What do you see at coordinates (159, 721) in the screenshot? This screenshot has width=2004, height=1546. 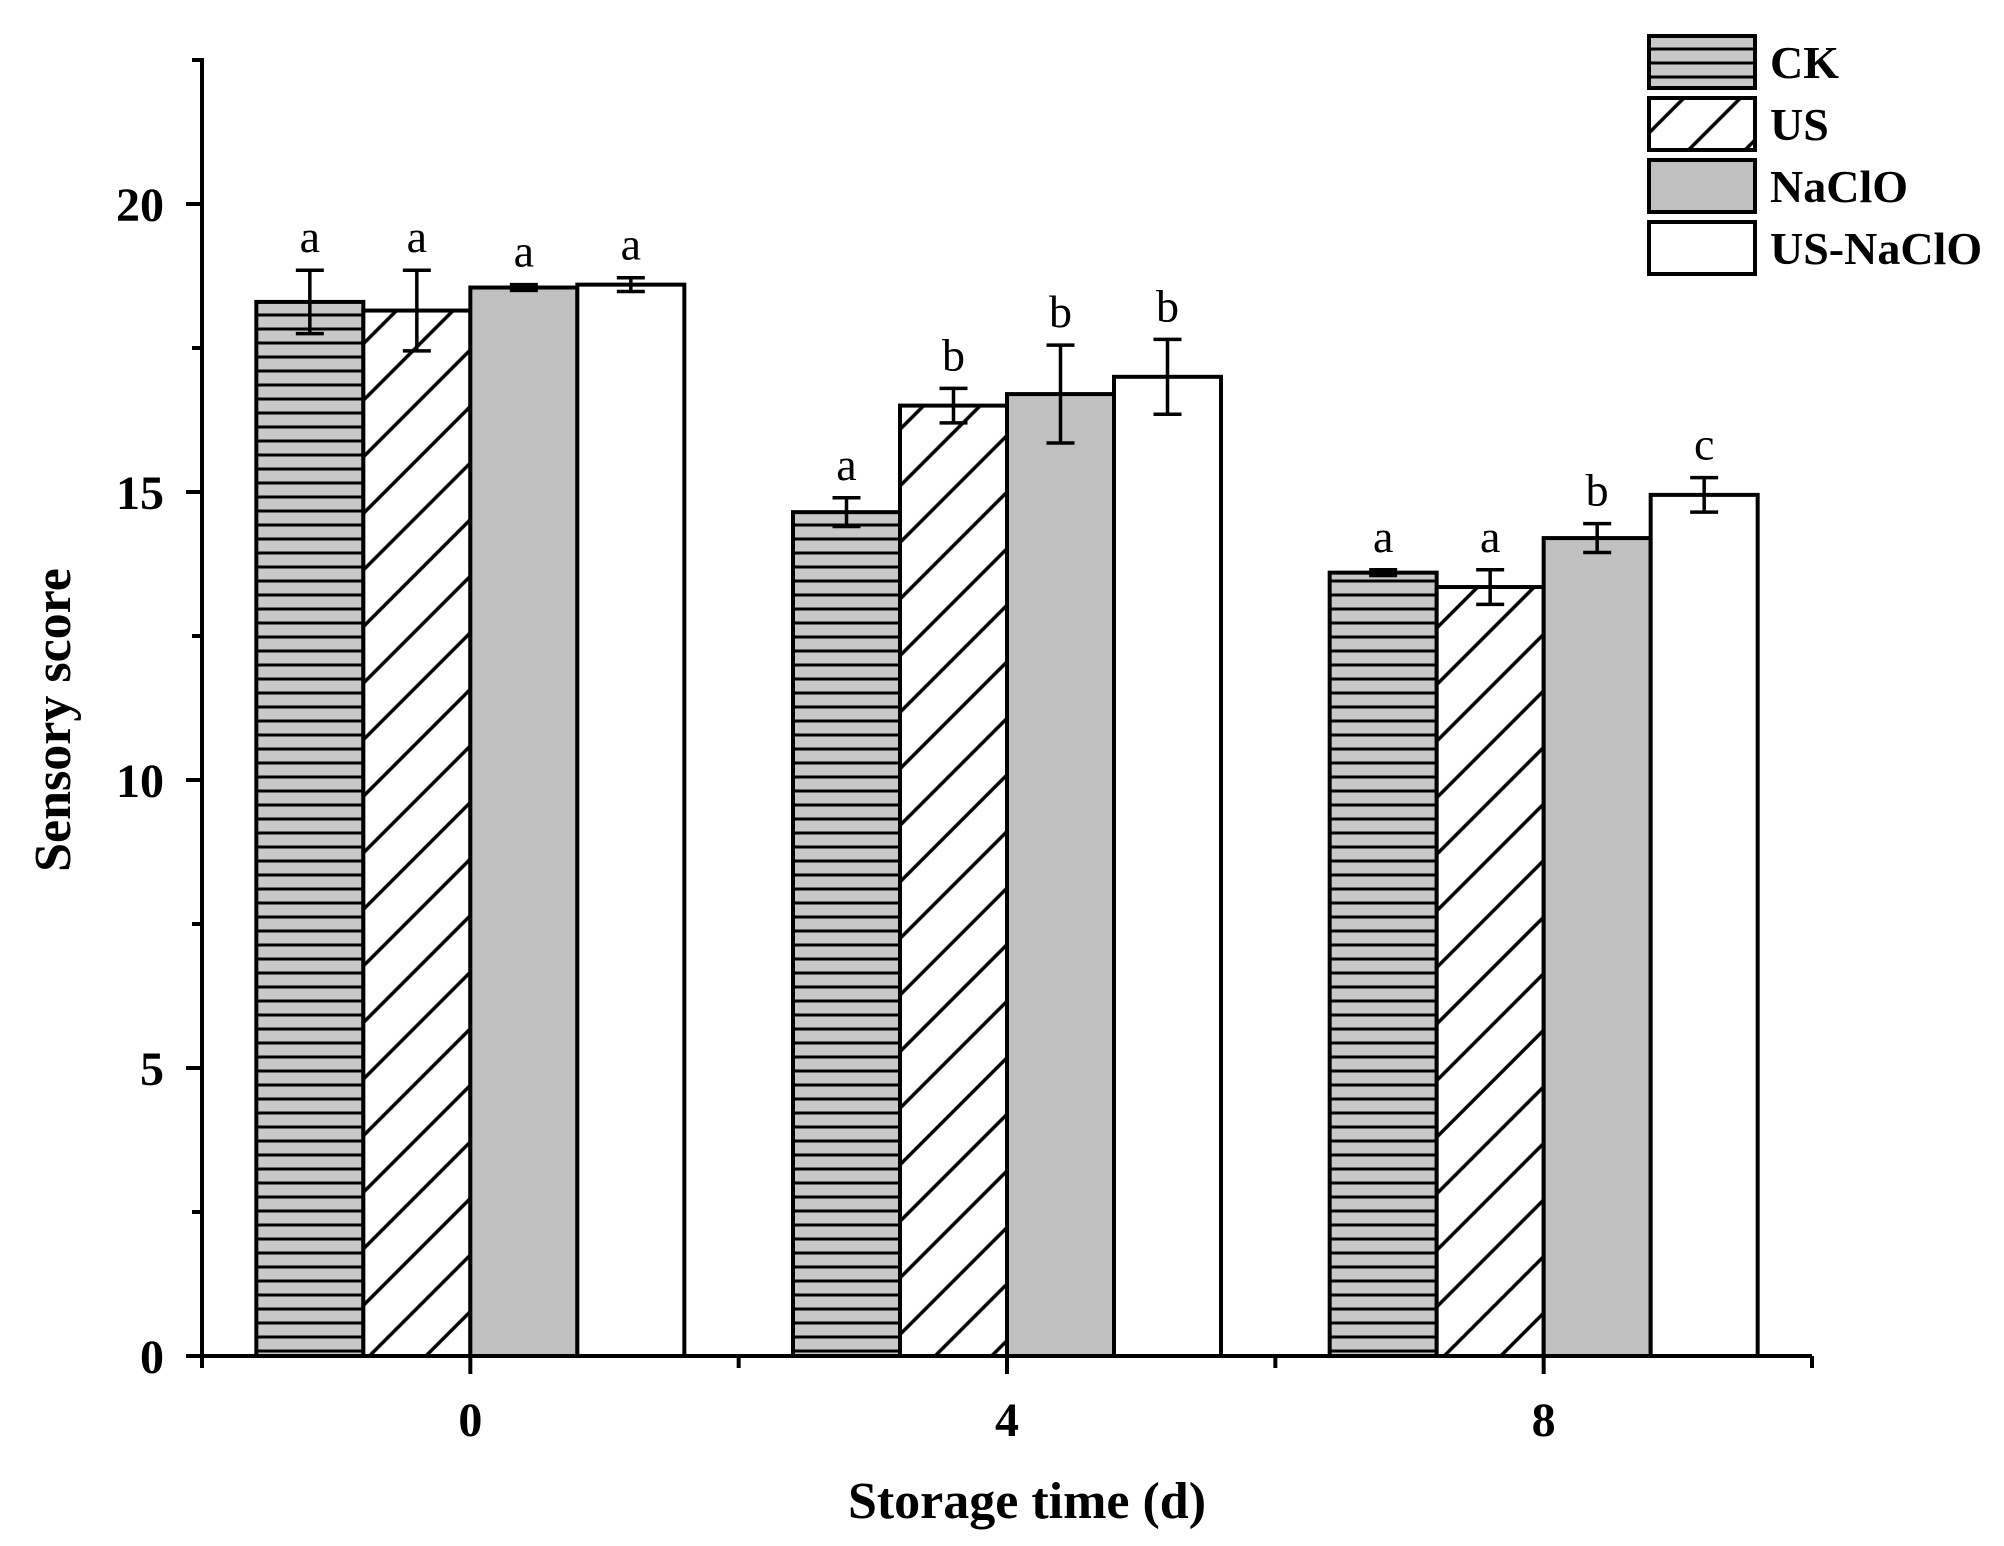 I see `y-ticks: 0 5 10 15 20` at bounding box center [159, 721].